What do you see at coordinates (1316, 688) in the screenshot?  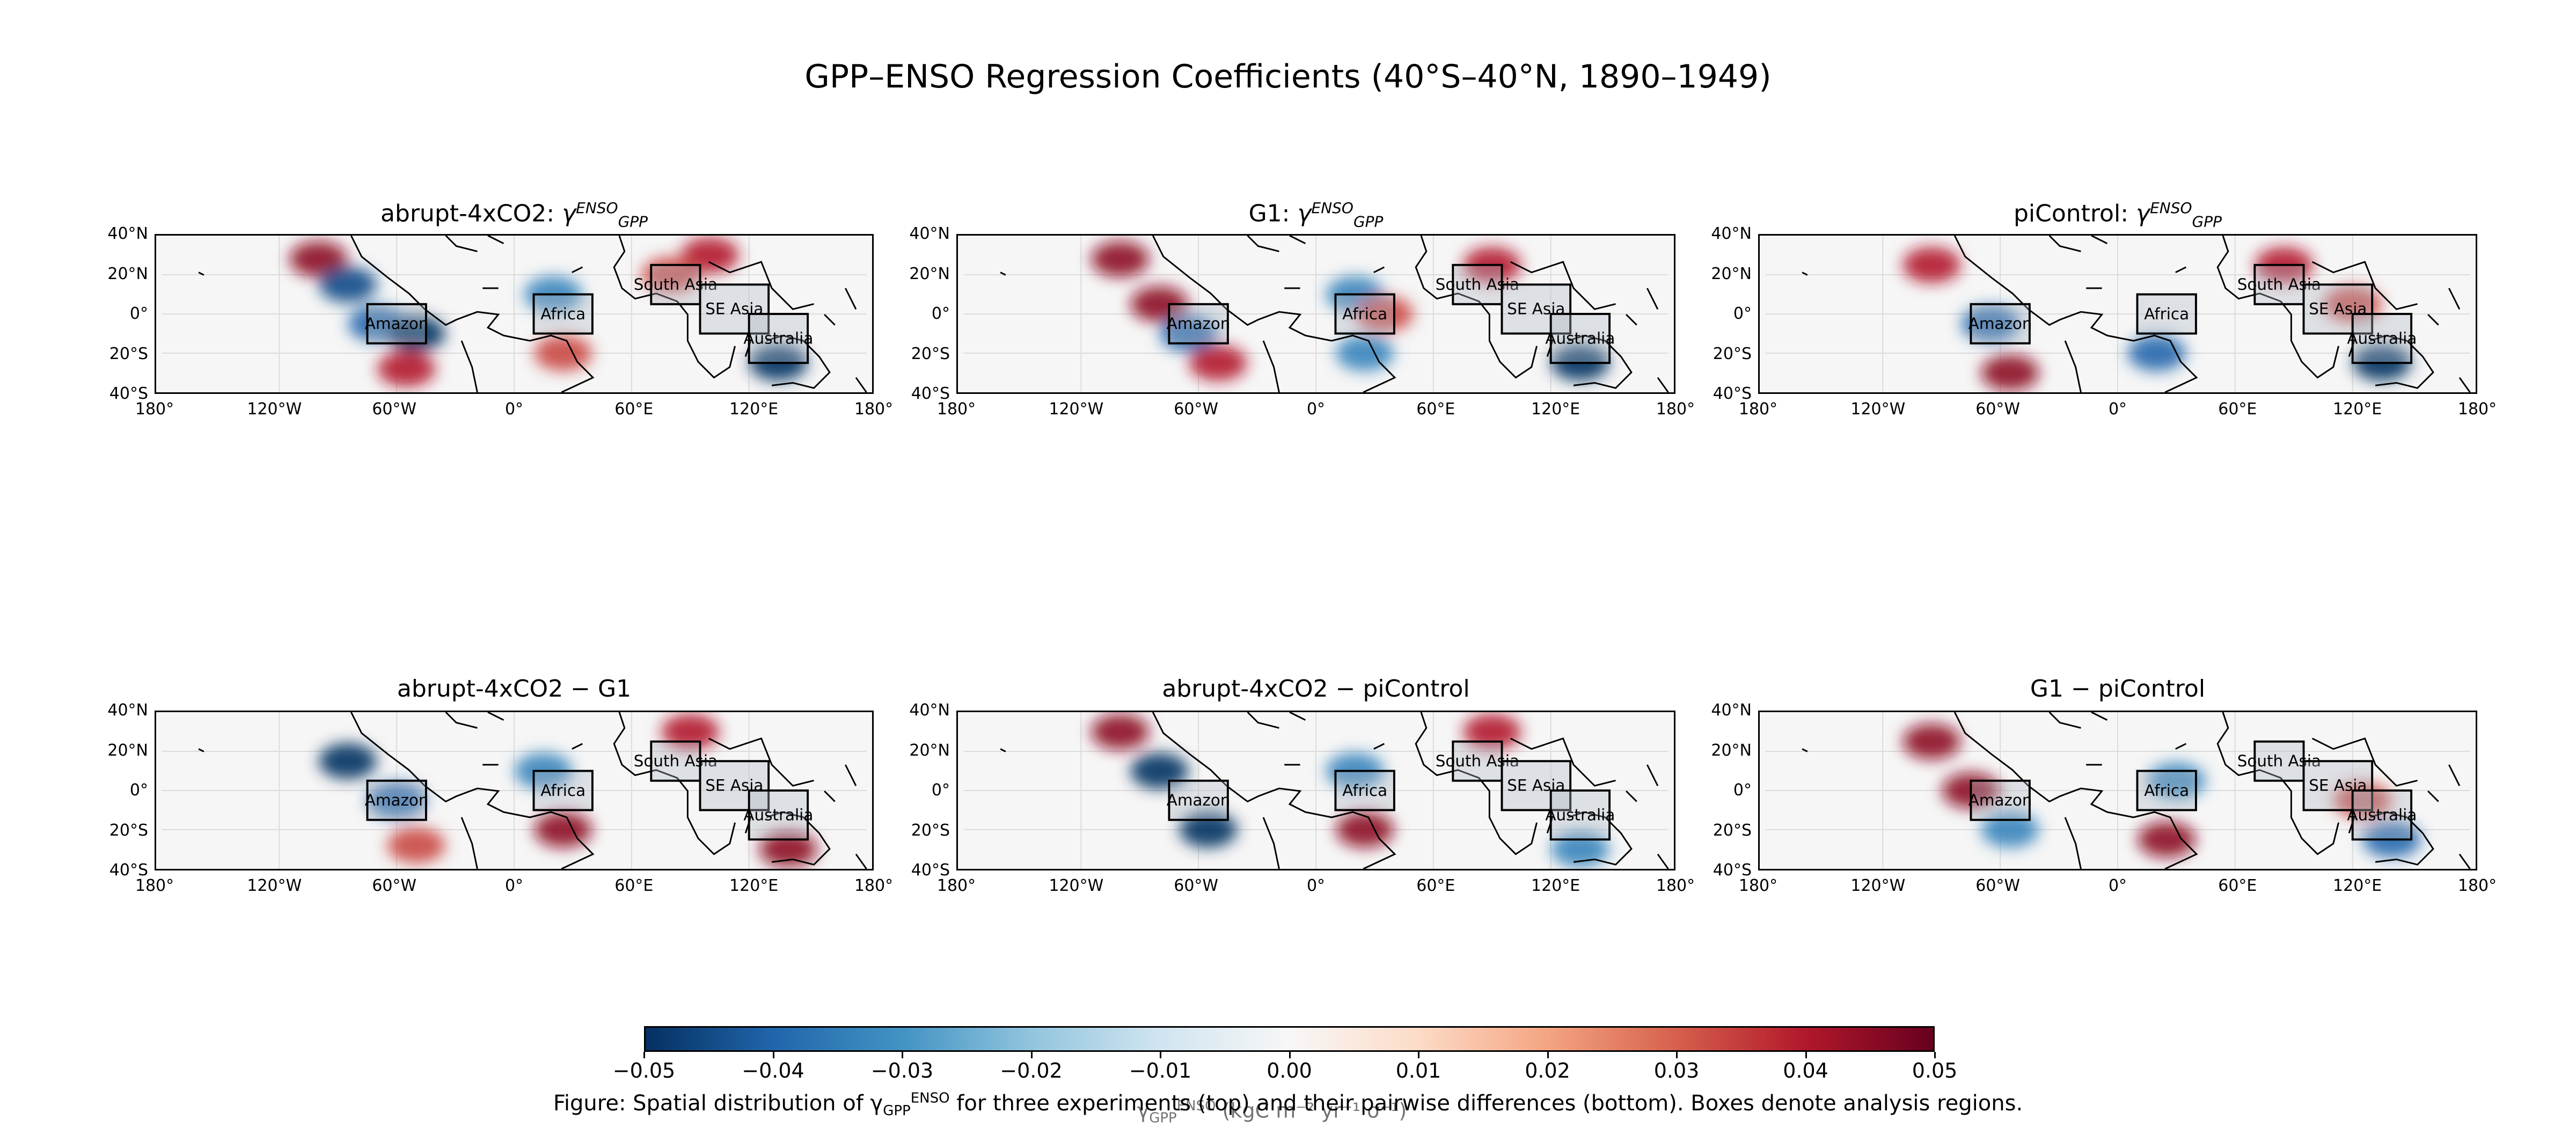 I see `panel-title: abrupt-4xCO2 − piControl` at bounding box center [1316, 688].